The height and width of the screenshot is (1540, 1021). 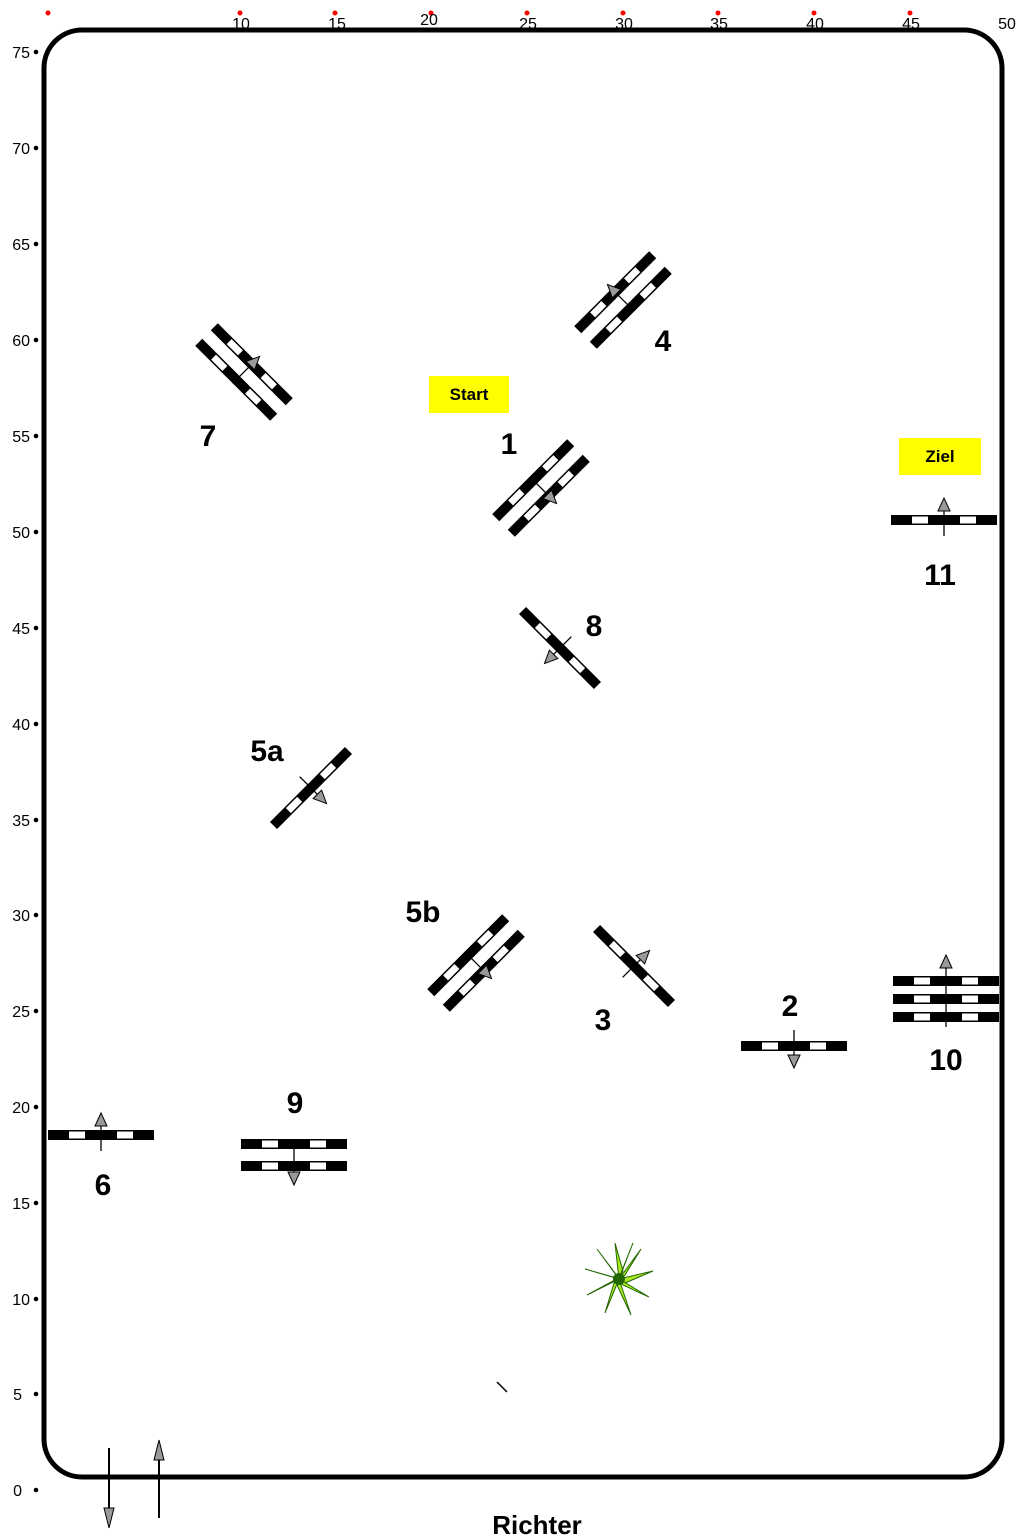 I want to click on y-tick-label: 35, so click(x=21, y=821).